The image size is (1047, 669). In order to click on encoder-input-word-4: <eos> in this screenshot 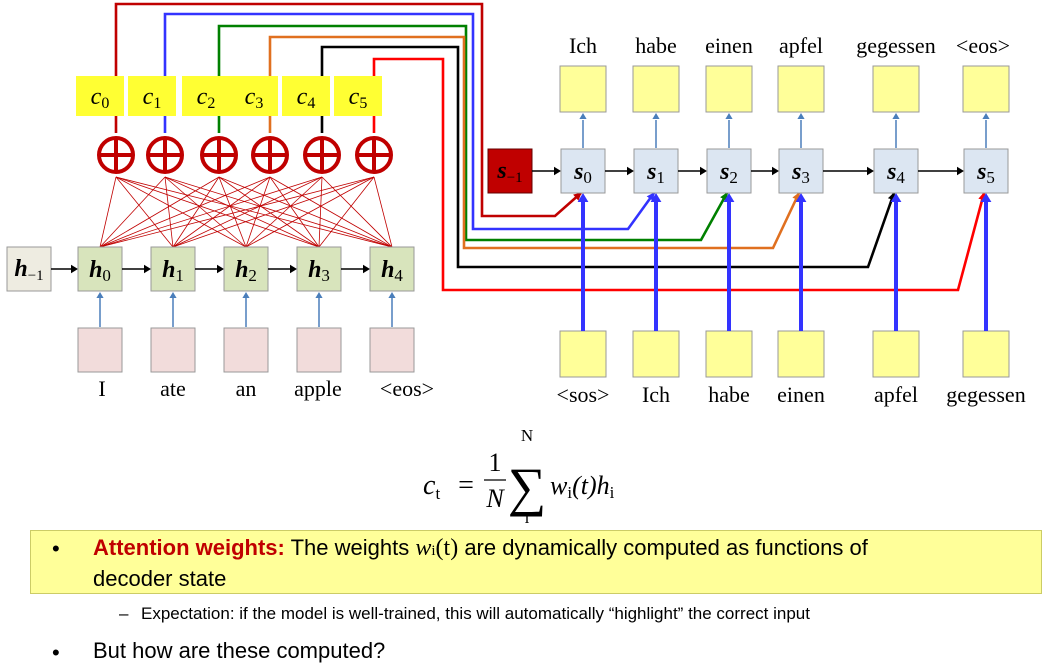, I will do `click(407, 388)`.